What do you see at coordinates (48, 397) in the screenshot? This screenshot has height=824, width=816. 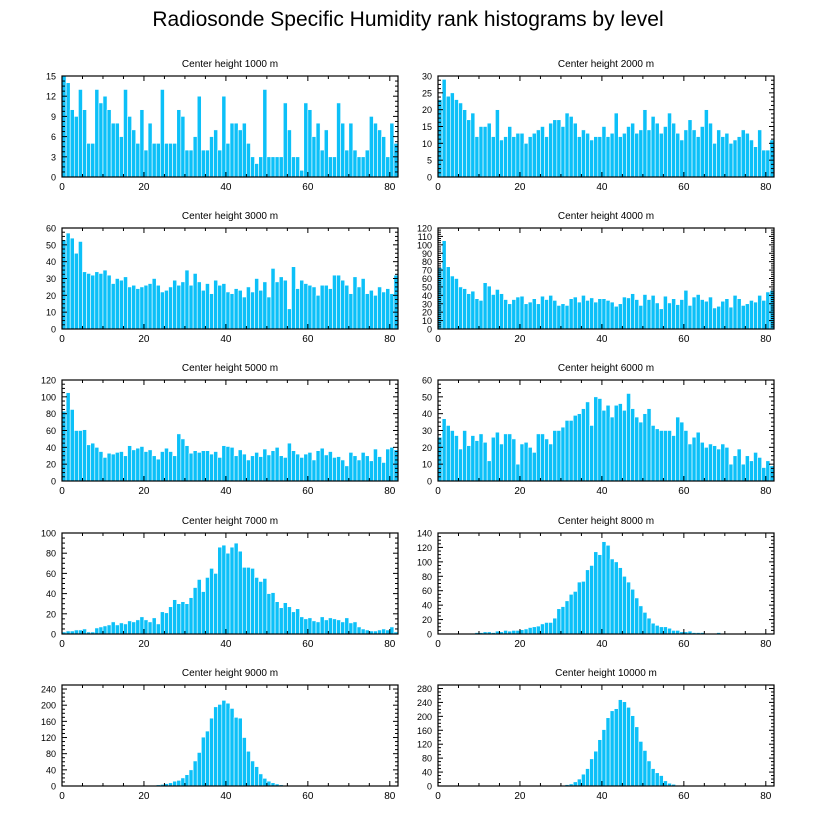 I see `y-tick-label: 100` at bounding box center [48, 397].